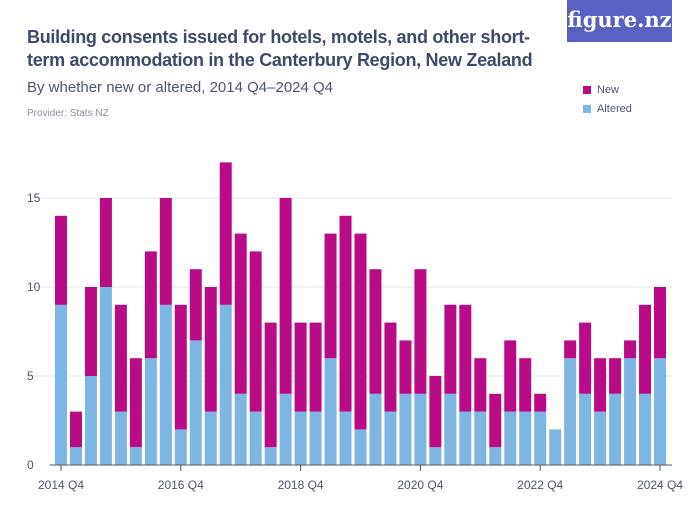 Image resolution: width=700 pixels, height=525 pixels. Describe the element at coordinates (61, 485) in the screenshot. I see `x-tick-label: 2014 Q4` at that location.